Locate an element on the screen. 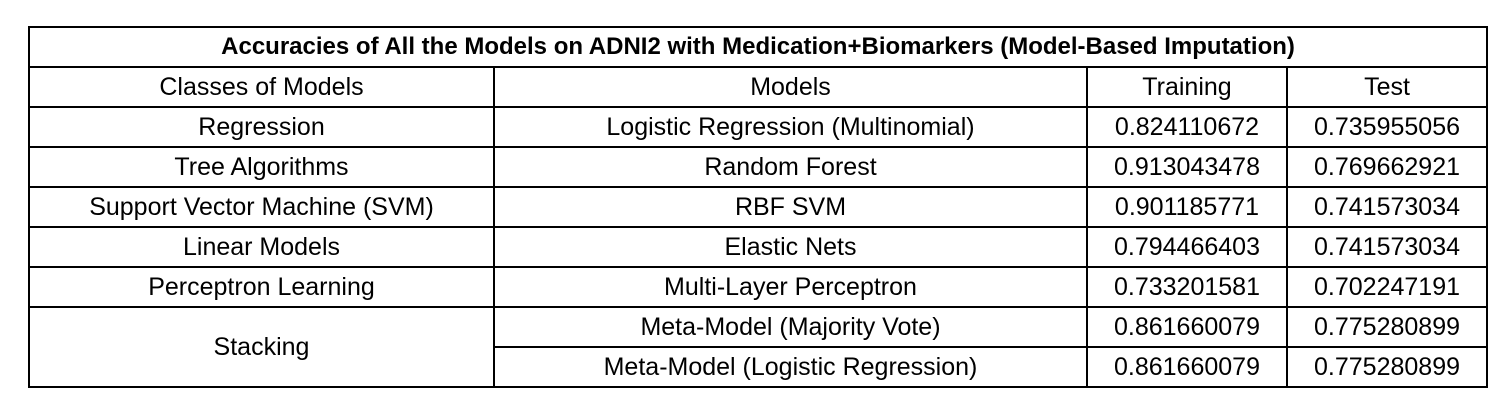  training-cell: 0.824110672 is located at coordinates (1187, 127).